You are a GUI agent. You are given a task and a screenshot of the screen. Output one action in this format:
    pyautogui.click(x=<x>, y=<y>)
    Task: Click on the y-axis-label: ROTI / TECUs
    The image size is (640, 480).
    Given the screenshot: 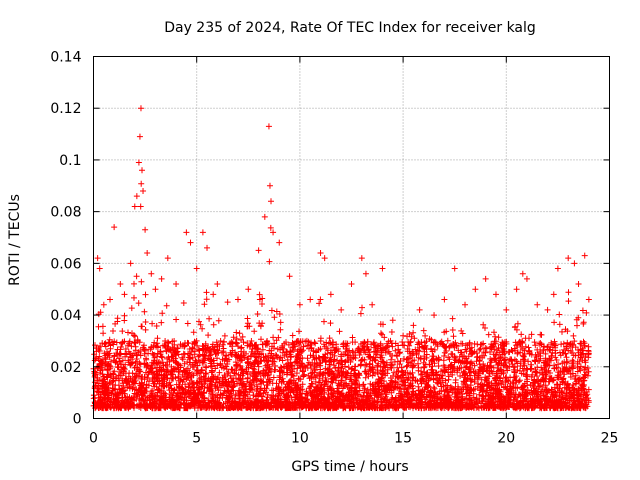 What is the action you would take?
    pyautogui.click(x=15, y=240)
    